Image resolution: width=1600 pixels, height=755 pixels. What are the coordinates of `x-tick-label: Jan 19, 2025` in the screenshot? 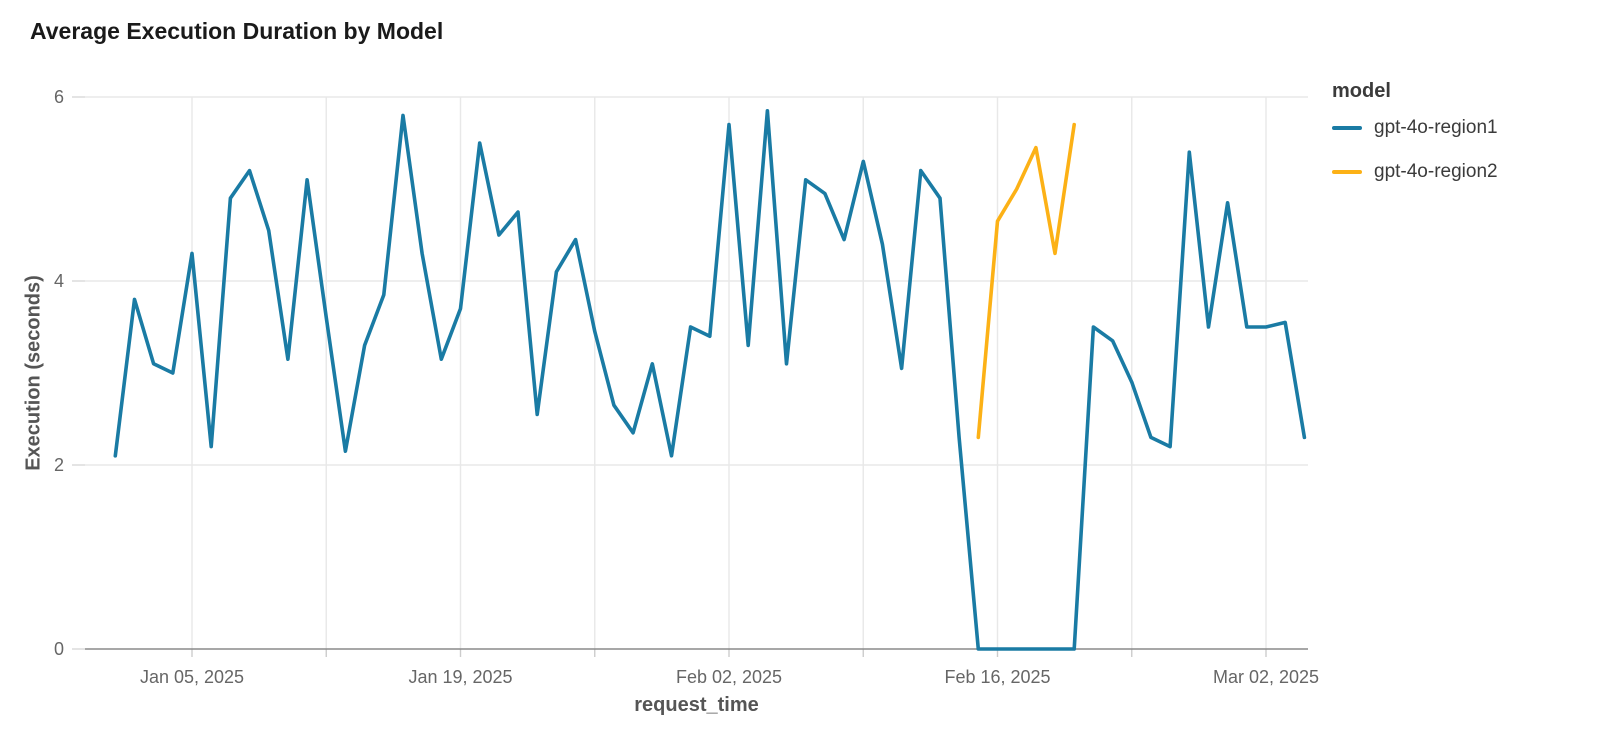 It's located at (460, 677).